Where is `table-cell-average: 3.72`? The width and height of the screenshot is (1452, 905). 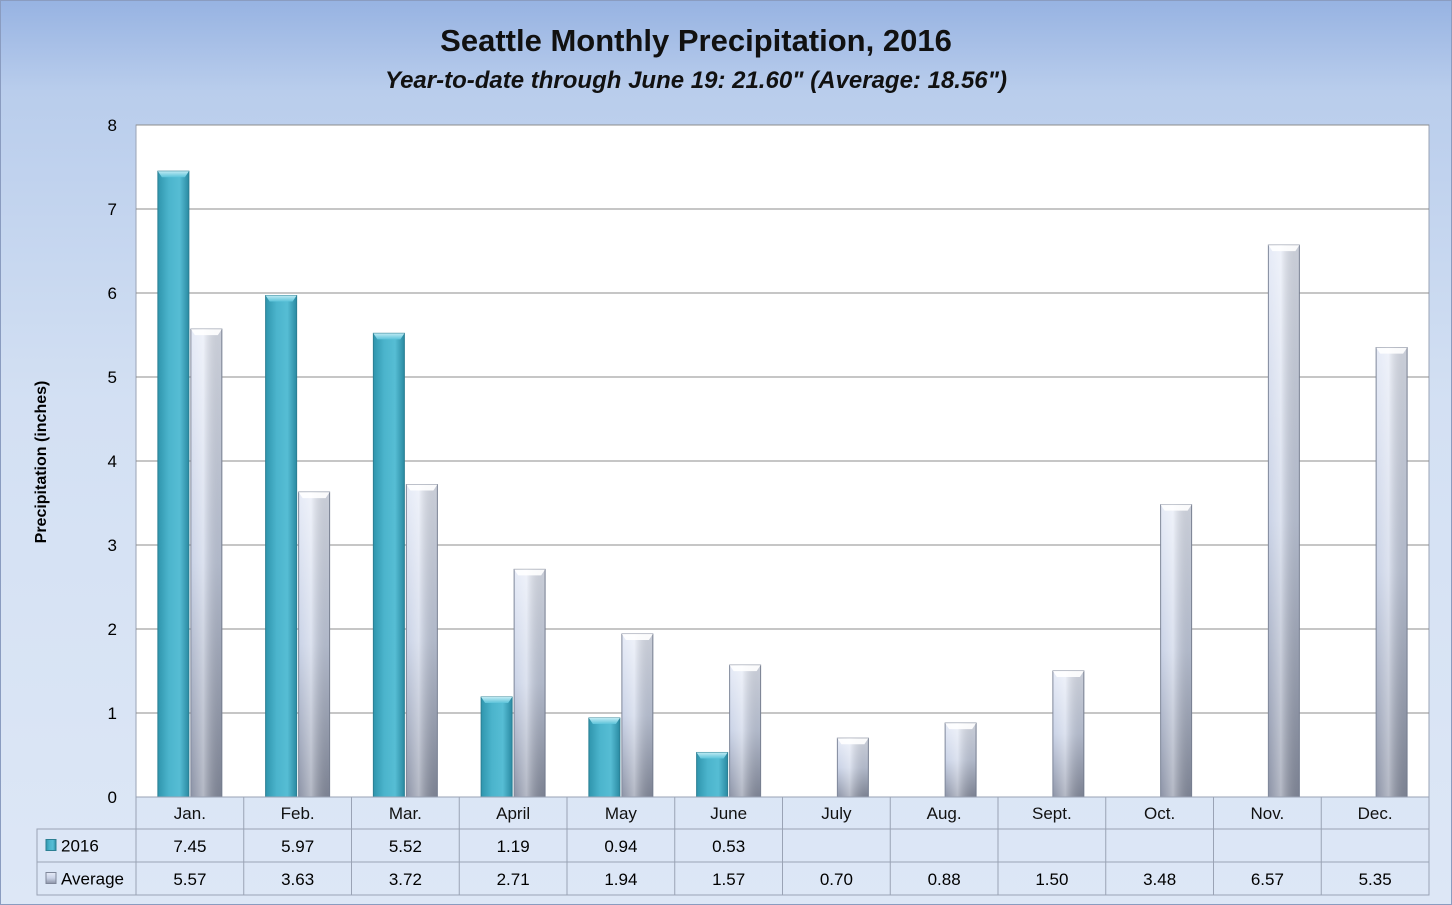 table-cell-average: 3.72 is located at coordinates (405, 879).